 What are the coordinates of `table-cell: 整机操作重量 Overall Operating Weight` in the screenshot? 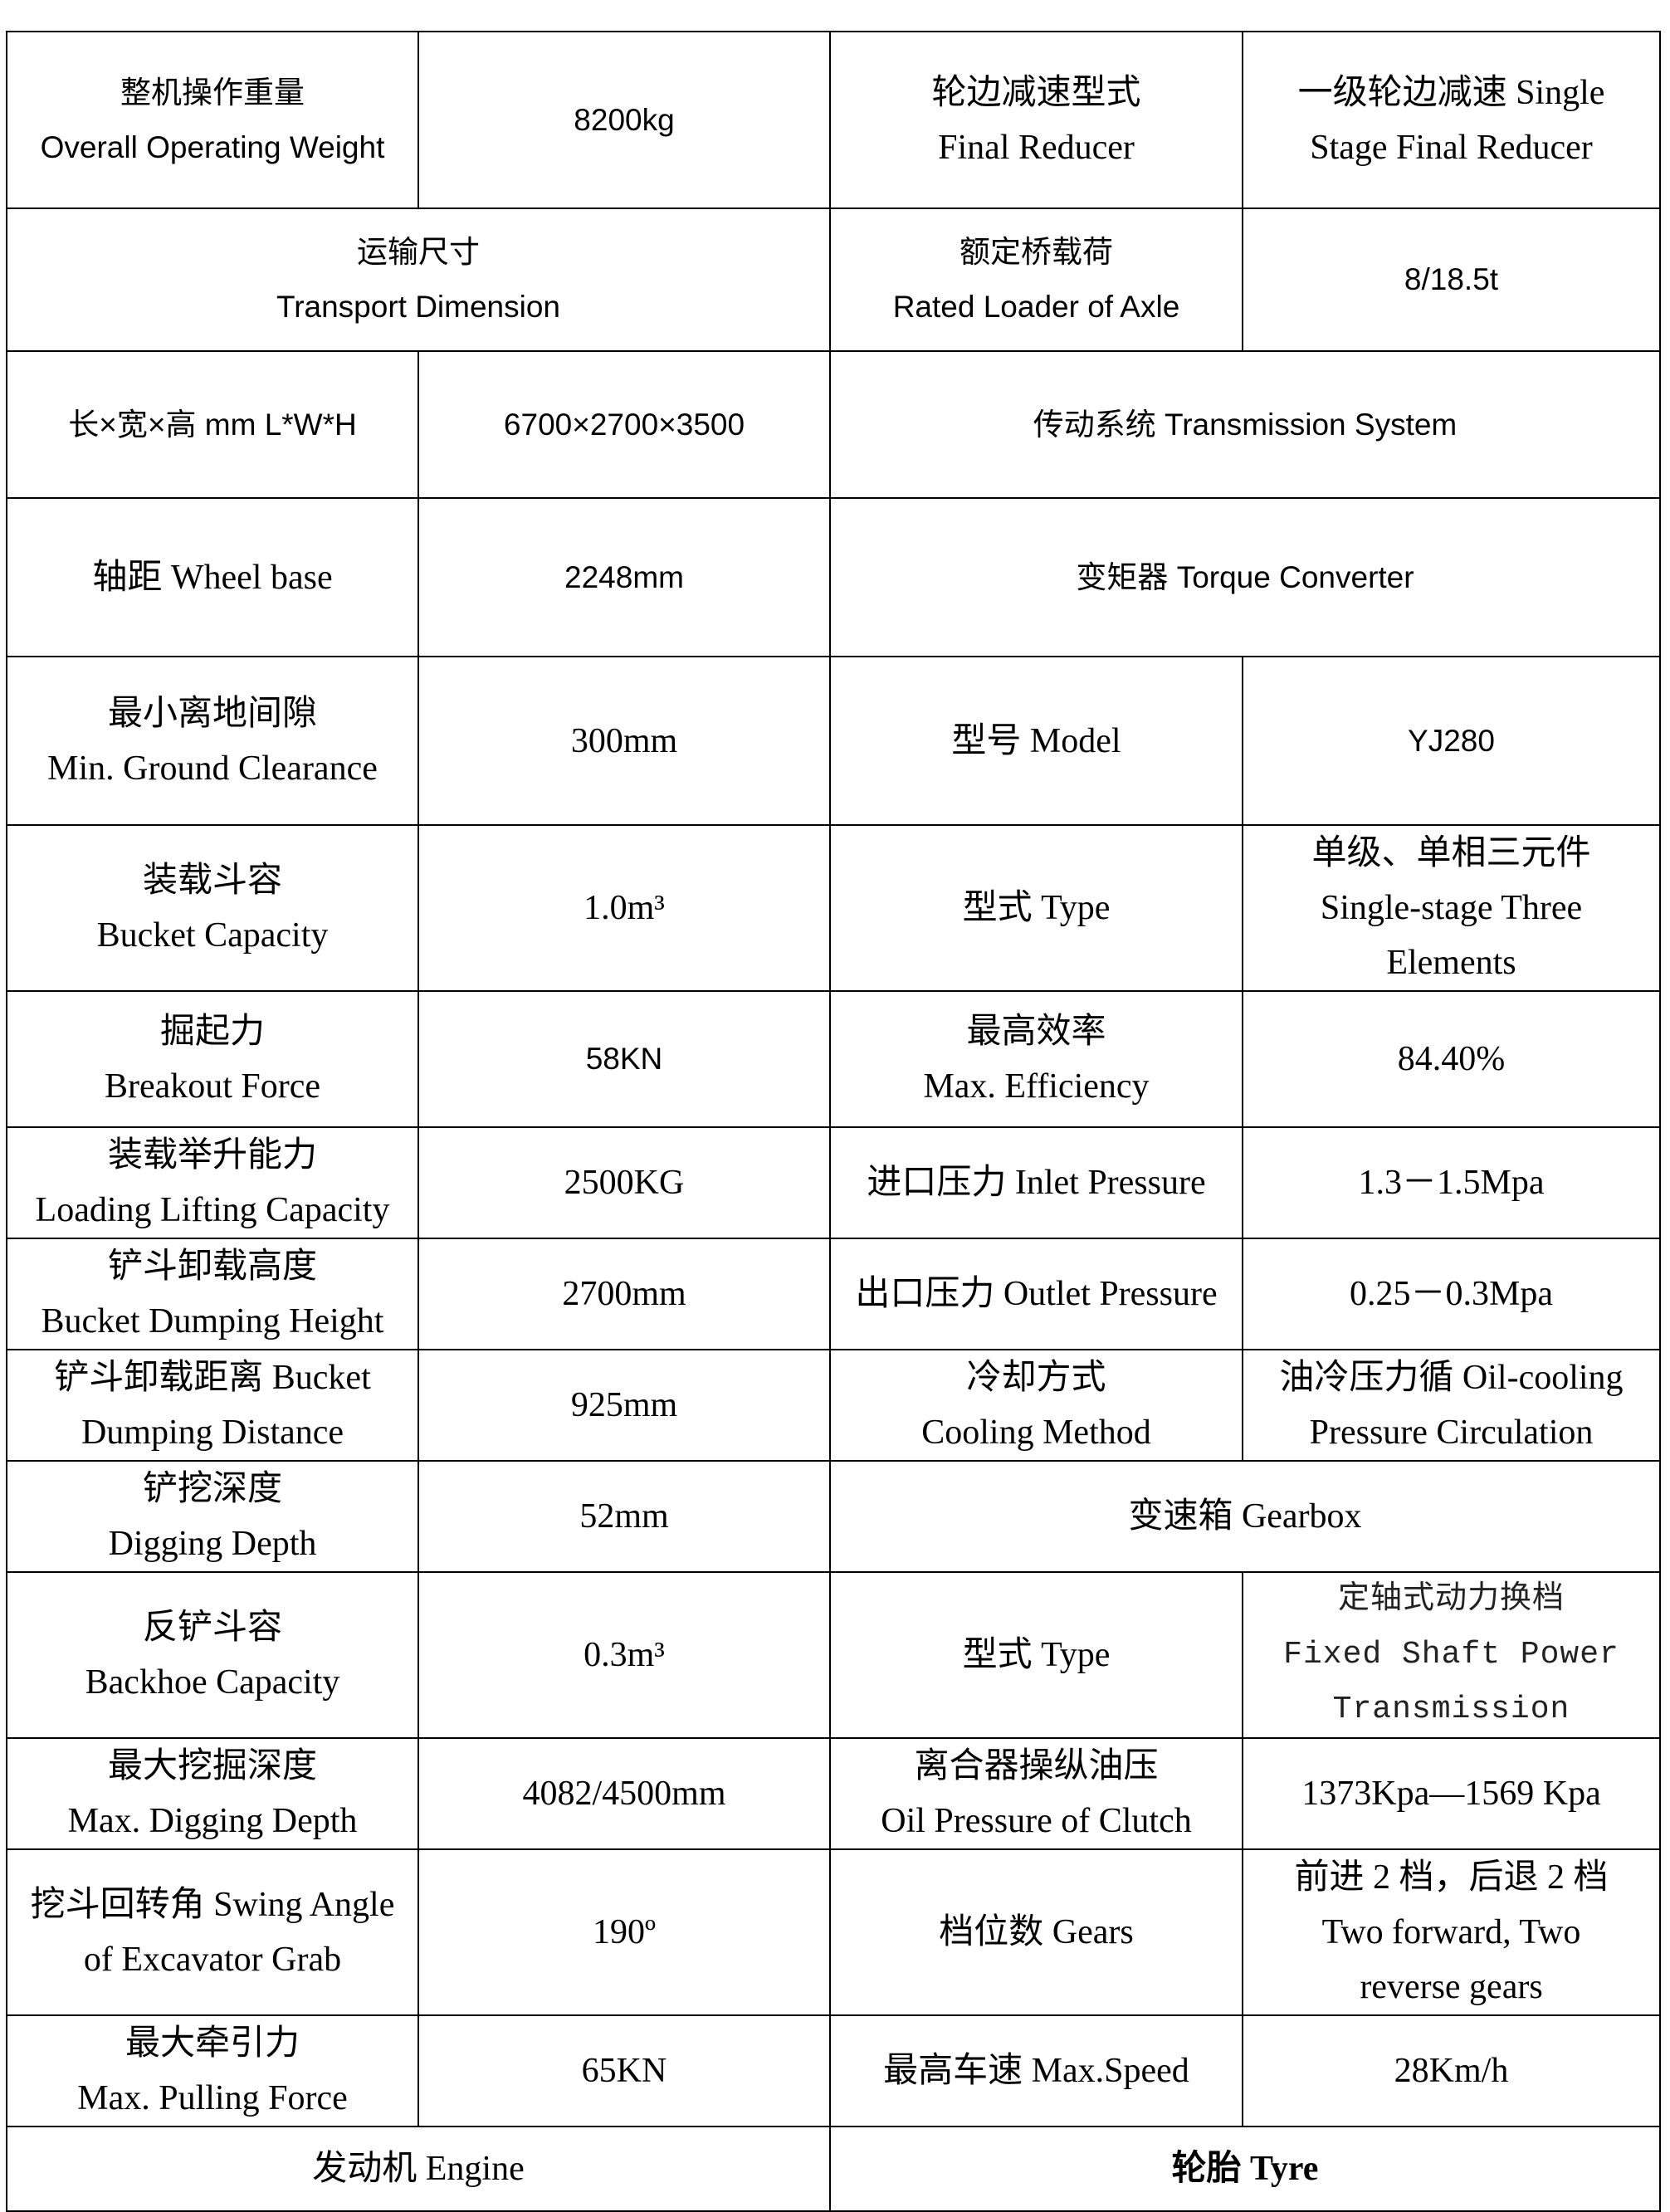 It's located at (212, 120).